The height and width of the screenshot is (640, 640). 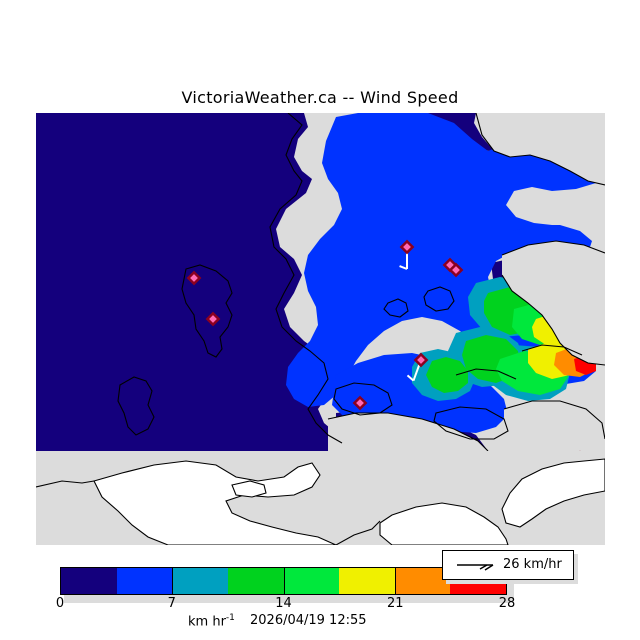 I want to click on southern-coastline, so click(x=320, y=498).